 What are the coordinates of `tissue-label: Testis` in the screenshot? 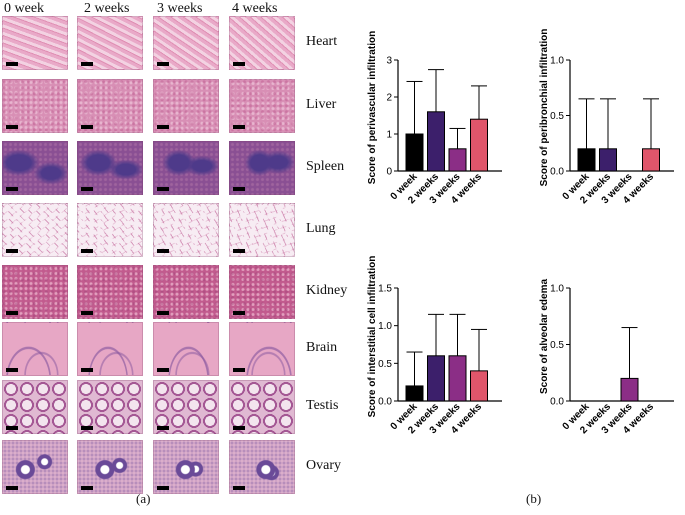 It's located at (322, 405).